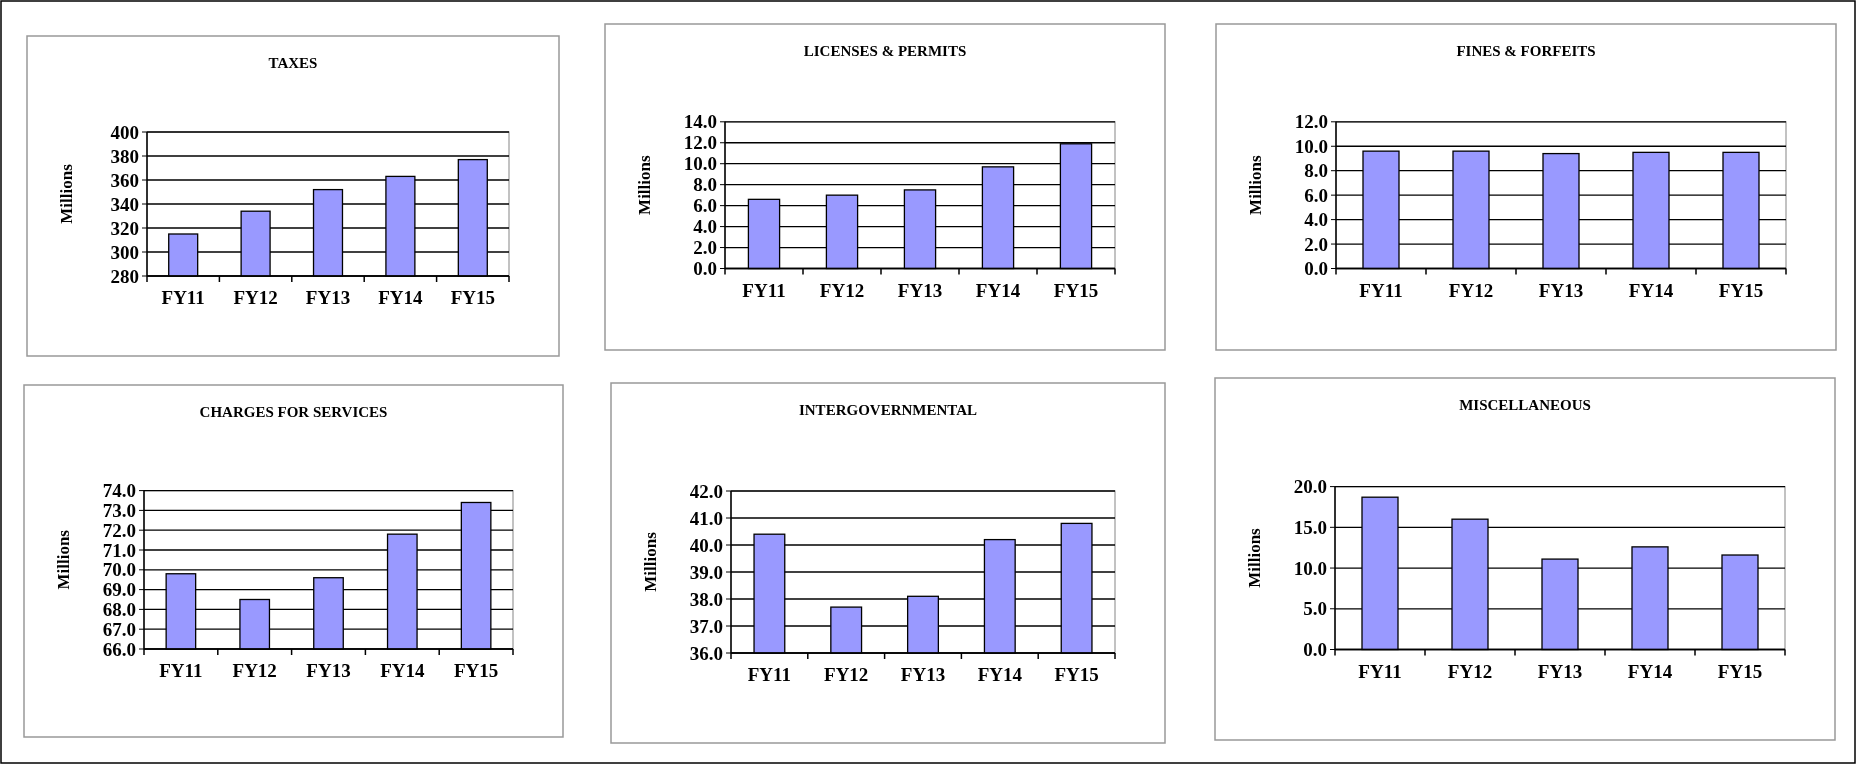 This screenshot has height=764, width=1856. I want to click on y-tick-label: 74.0, so click(119, 491).